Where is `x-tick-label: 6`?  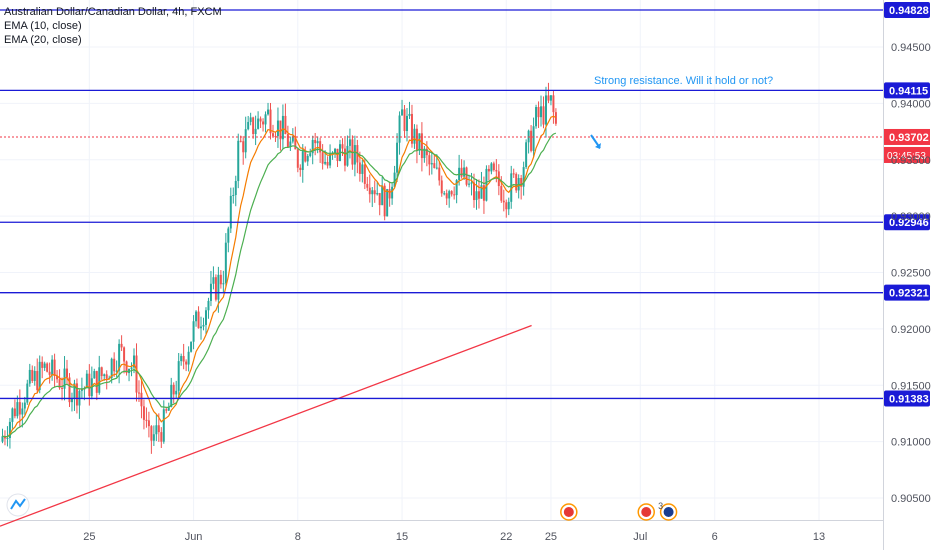 x-tick-label: 6 is located at coordinates (715, 537).